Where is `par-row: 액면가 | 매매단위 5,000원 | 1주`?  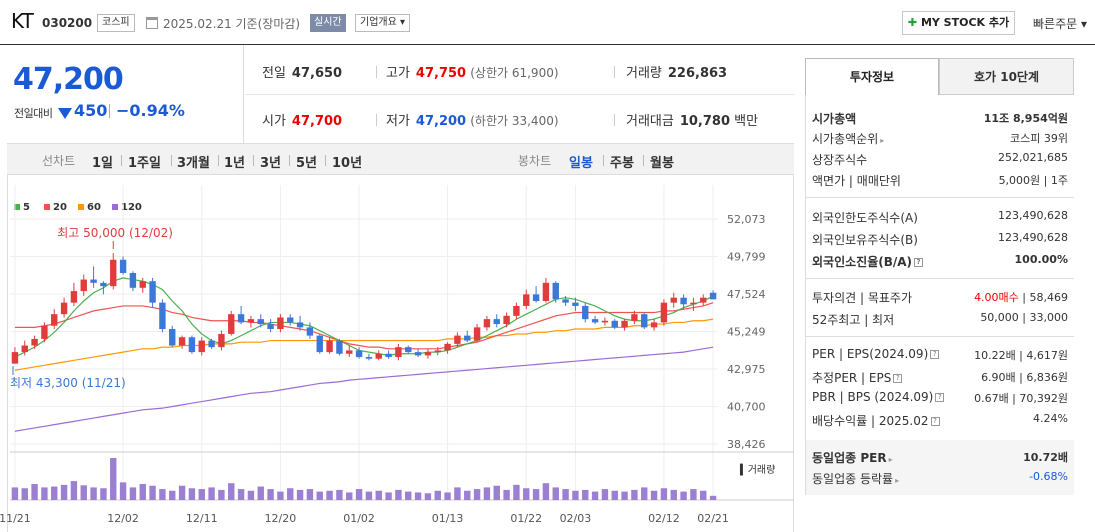
par-row: 액면가 | 매매단위 5,000원 | 1주 is located at coordinates (940, 181).